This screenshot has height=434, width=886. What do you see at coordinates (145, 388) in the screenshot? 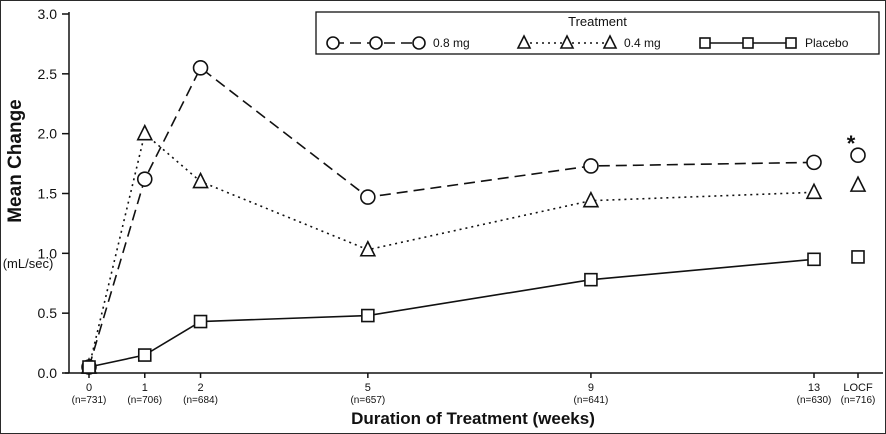
I see `x-tick-label: 1` at bounding box center [145, 388].